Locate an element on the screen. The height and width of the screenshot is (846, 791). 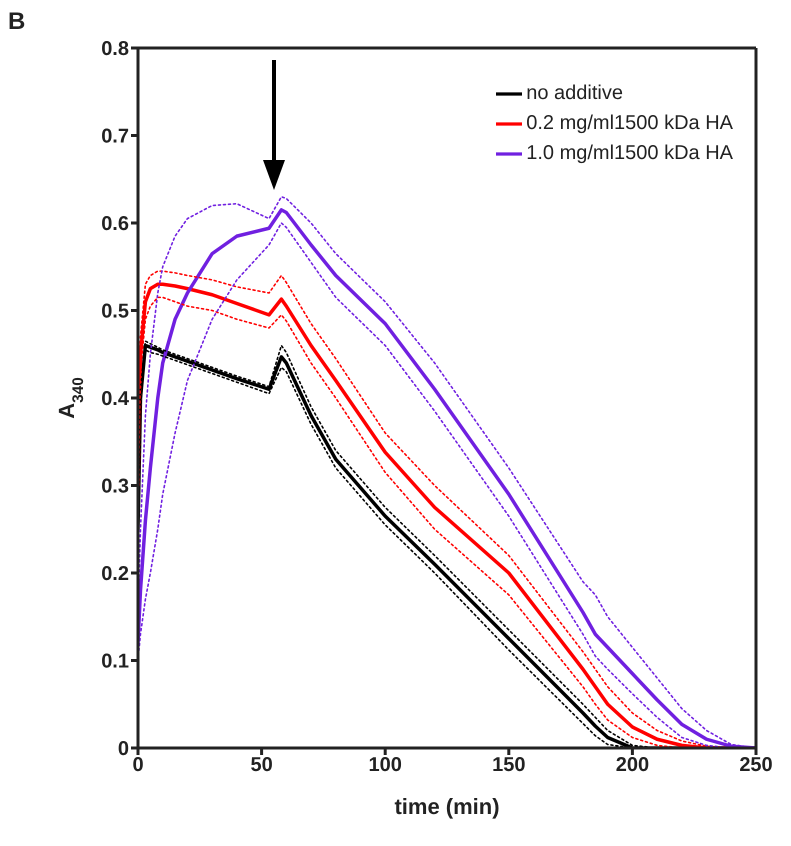
x-axis-title: time (min) is located at coordinates (447, 806).